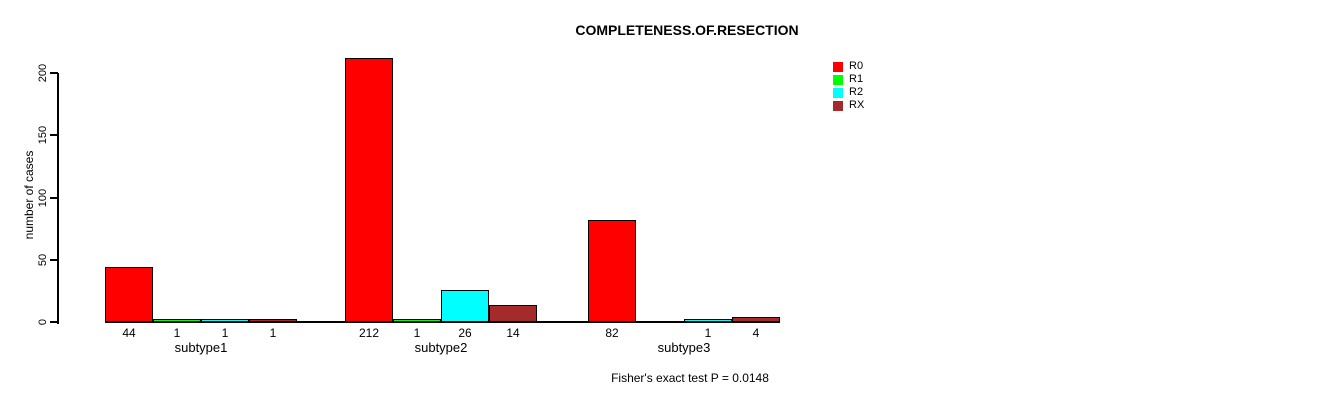 Image resolution: width=1340 pixels, height=400 pixels. I want to click on y-tick-label-200: 200, so click(43, 73).